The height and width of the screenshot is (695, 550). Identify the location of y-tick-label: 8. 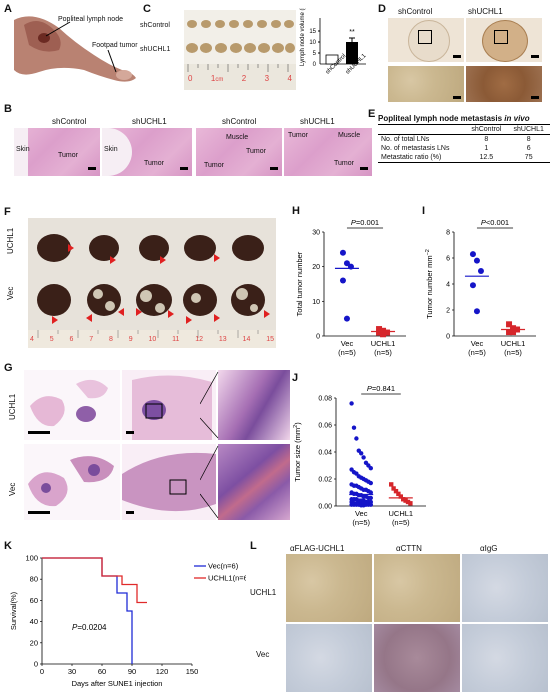
(448, 233).